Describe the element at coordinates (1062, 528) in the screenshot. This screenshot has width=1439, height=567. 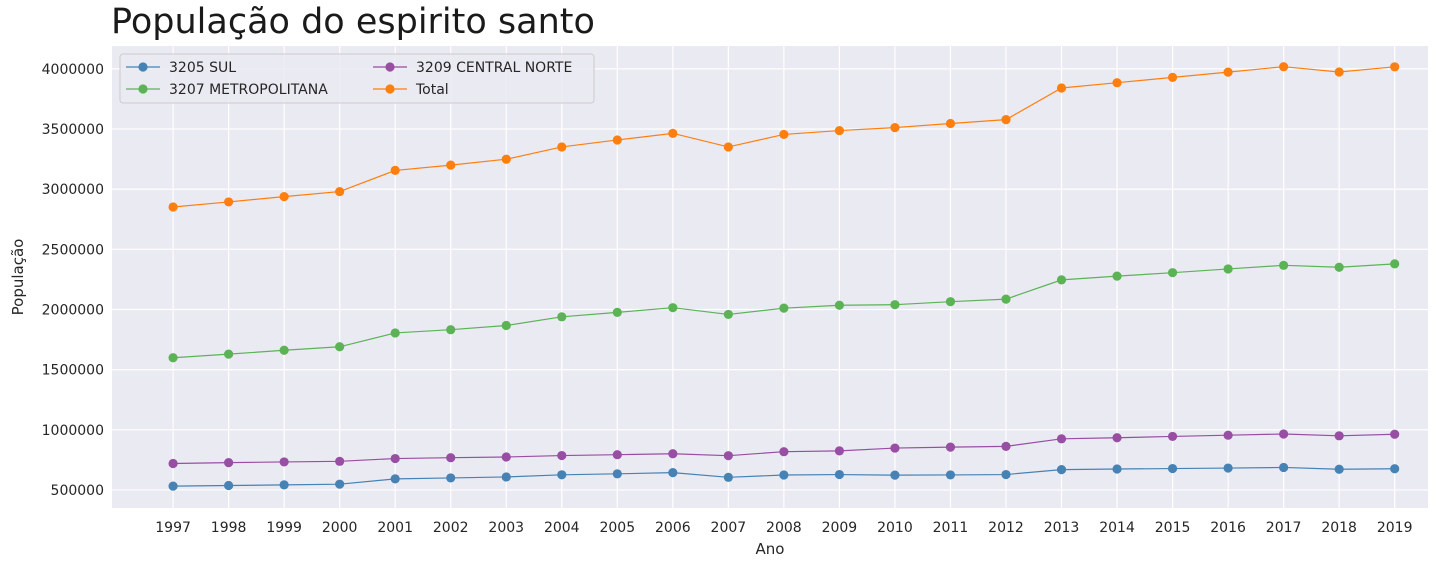
I see `x-tick-label: 2013` at that location.